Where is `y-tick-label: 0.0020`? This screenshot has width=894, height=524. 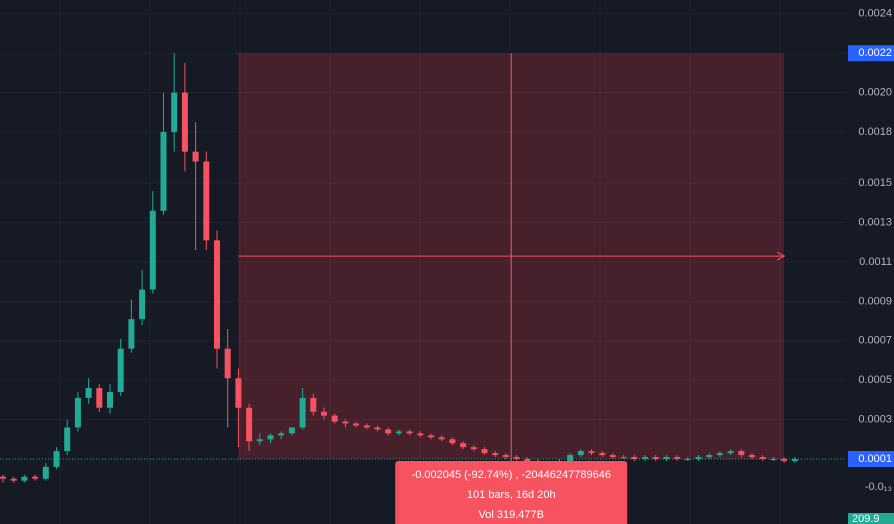
y-tick-label: 0.0020 is located at coordinates (875, 92).